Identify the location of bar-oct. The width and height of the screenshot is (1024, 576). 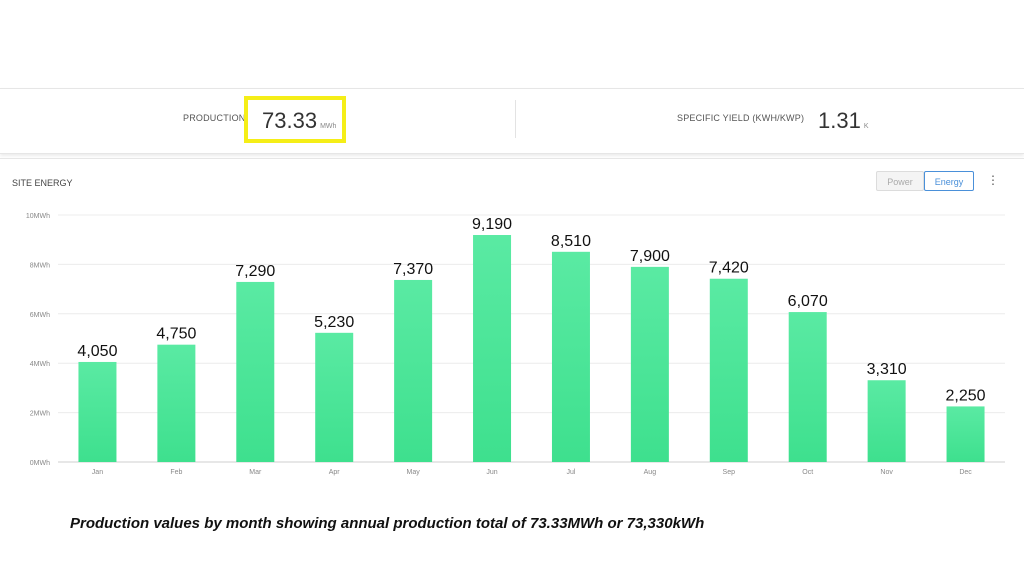
(807, 387).